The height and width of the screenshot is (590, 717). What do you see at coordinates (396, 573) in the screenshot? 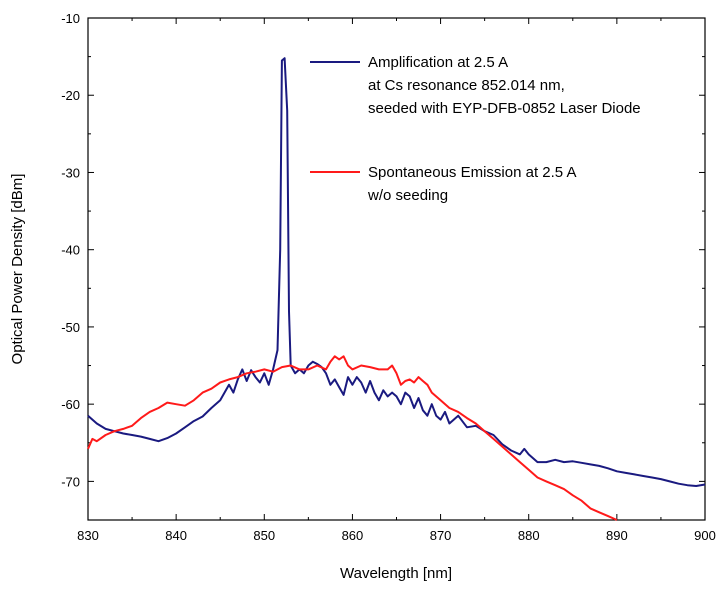
I see `x-axis-title: Wavelength [nm]` at bounding box center [396, 573].